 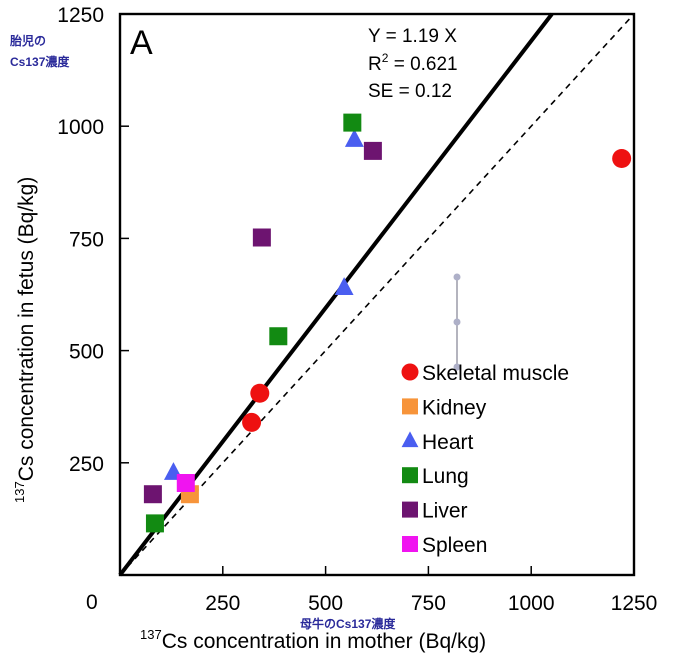 What do you see at coordinates (410, 439) in the screenshot?
I see `legend-marker-heart` at bounding box center [410, 439].